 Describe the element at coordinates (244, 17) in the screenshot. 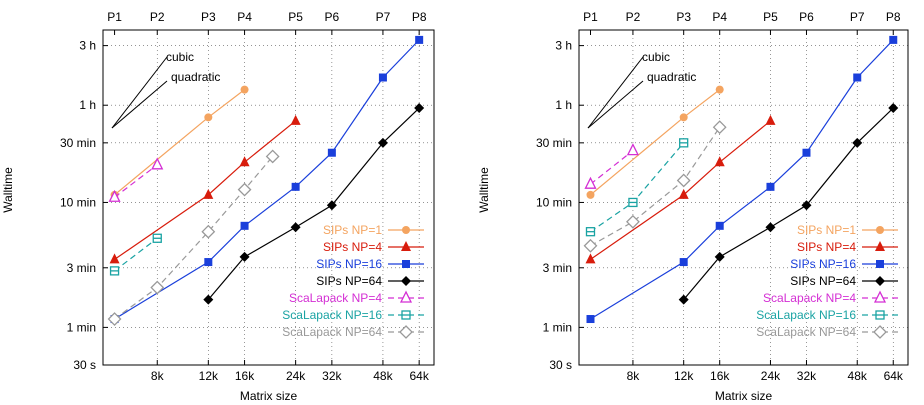

I see `top-tick-label: P4` at that location.